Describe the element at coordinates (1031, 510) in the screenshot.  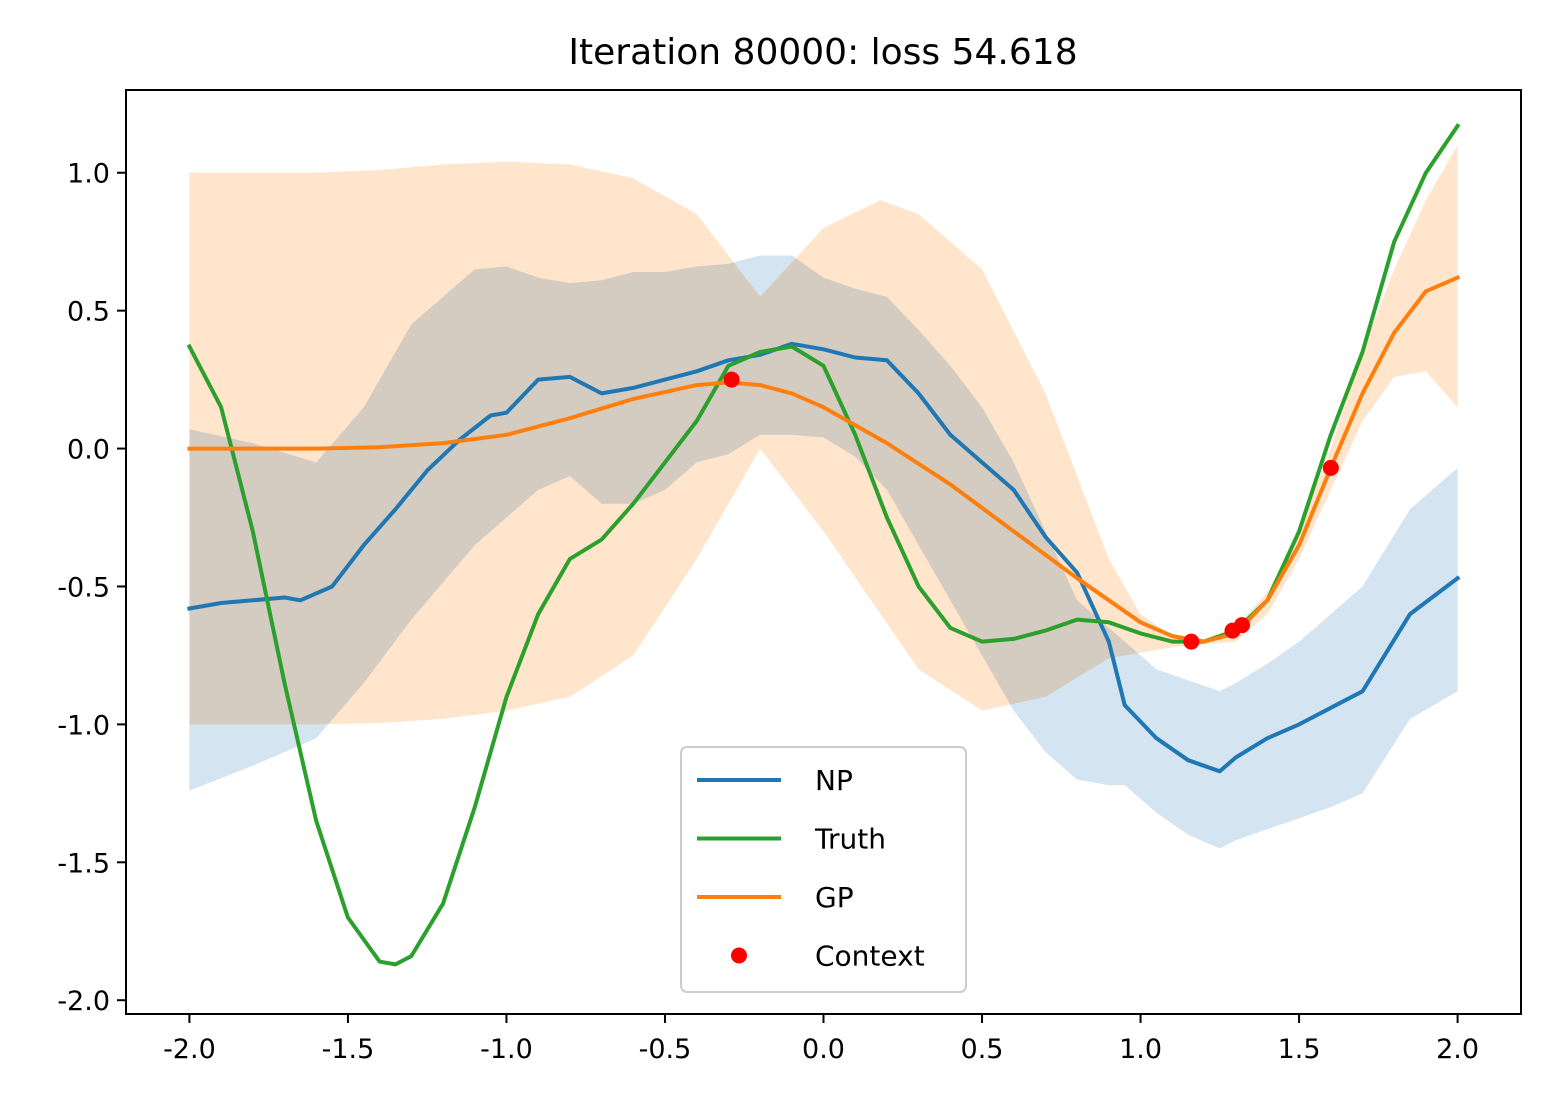
I see `context-points-layer` at that location.